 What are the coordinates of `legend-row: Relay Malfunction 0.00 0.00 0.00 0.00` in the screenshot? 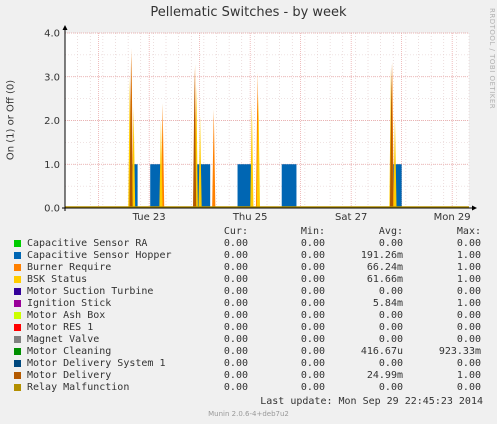 It's located at (248, 388).